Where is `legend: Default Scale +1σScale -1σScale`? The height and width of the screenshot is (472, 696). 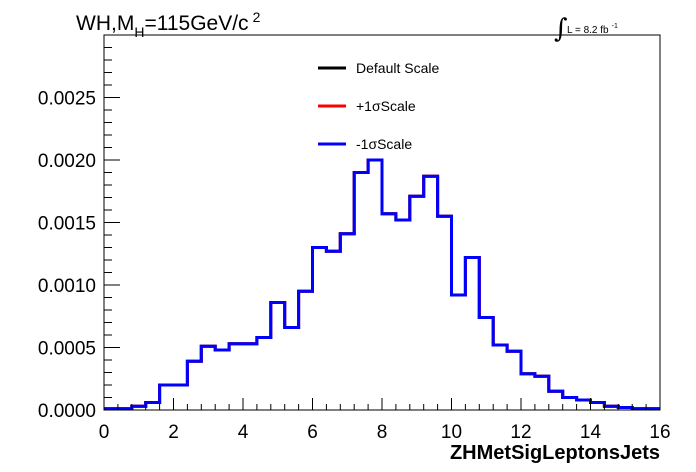 legend: Default Scale +1σScale -1σScale is located at coordinates (378, 106).